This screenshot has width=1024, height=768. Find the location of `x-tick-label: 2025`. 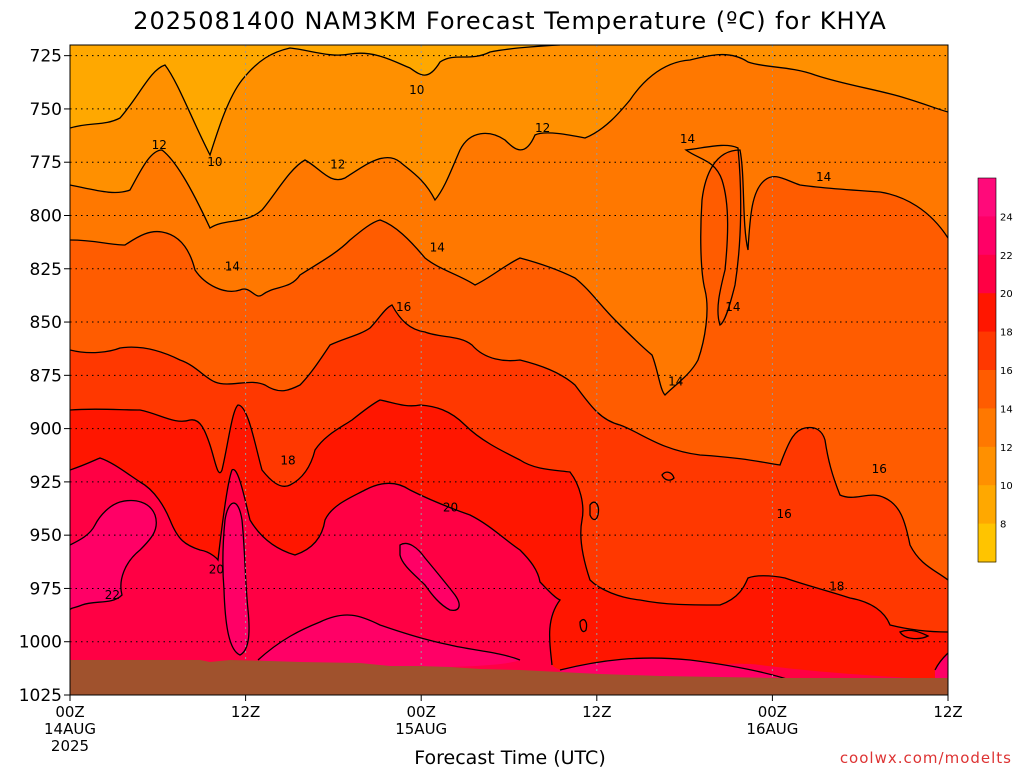

x-tick-label: 2025 is located at coordinates (70, 746).